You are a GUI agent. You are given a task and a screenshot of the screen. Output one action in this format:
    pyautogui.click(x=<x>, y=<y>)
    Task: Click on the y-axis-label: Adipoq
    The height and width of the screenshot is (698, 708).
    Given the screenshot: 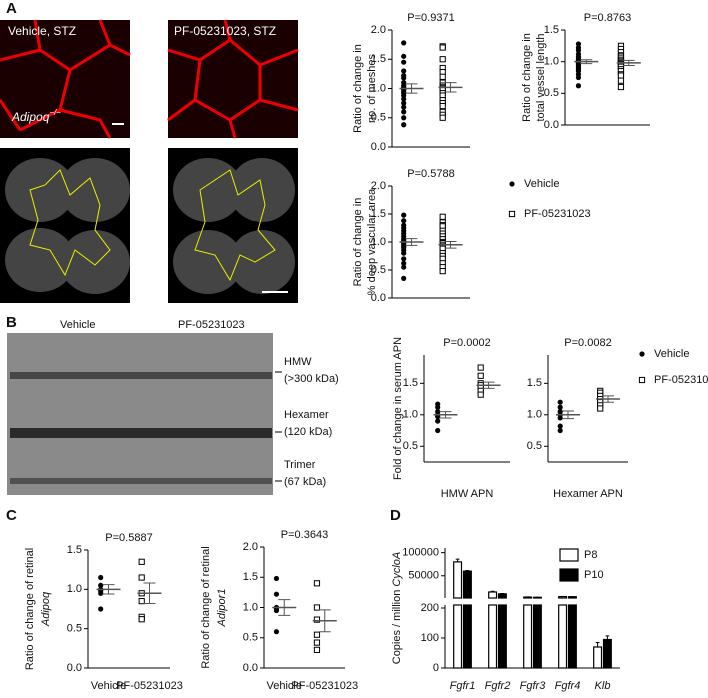 What is the action you would take?
    pyautogui.click(x=46, y=609)
    